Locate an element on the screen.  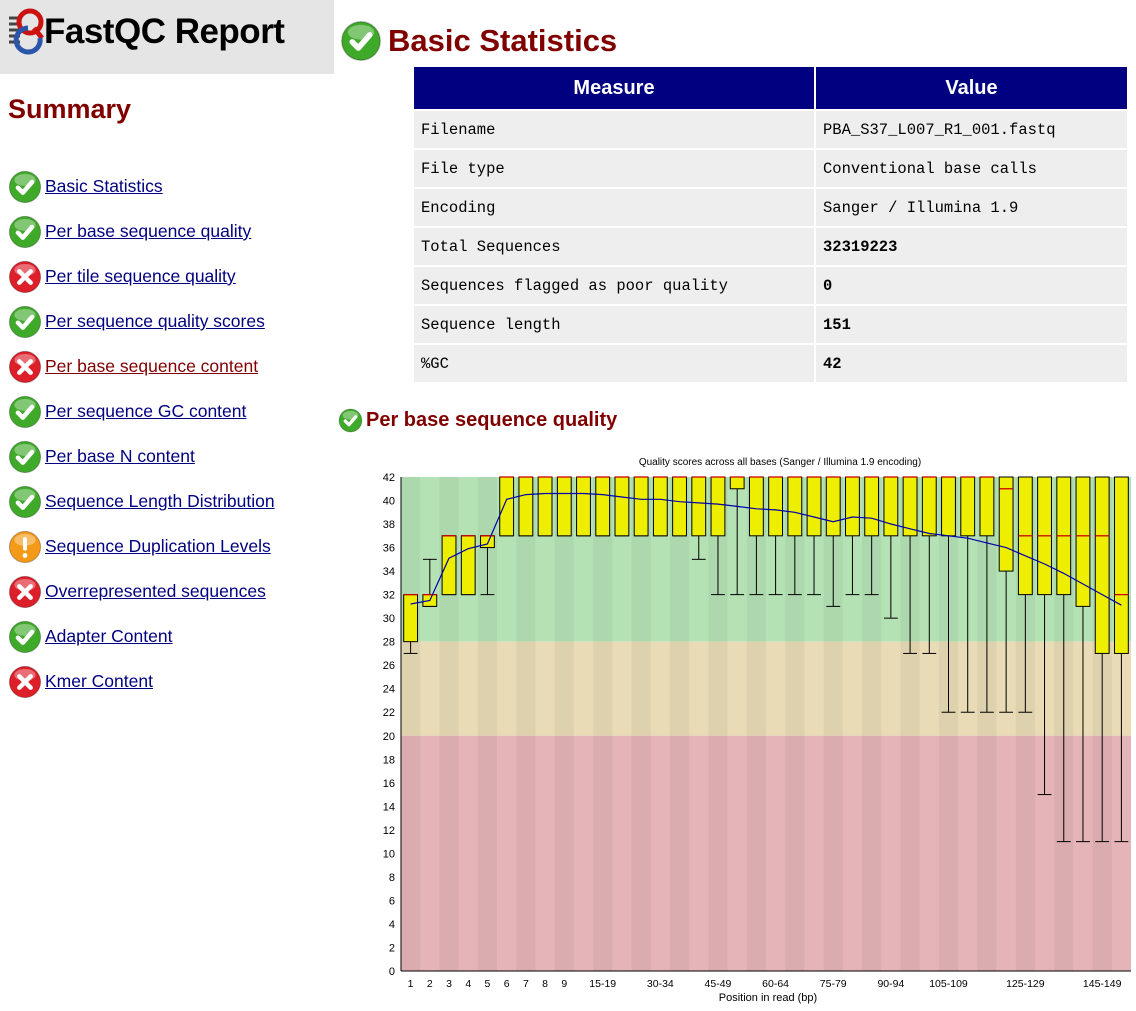
x-tick-label: 145-149 is located at coordinates (1102, 984).